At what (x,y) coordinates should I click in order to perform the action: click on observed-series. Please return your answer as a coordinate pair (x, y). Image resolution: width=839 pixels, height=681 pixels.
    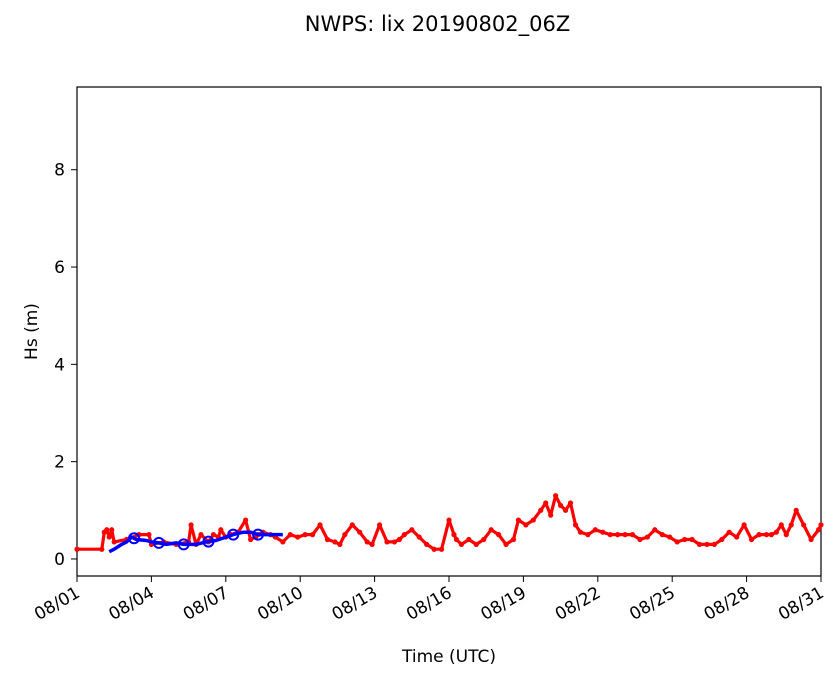
    Looking at the image, I should click on (195, 541).